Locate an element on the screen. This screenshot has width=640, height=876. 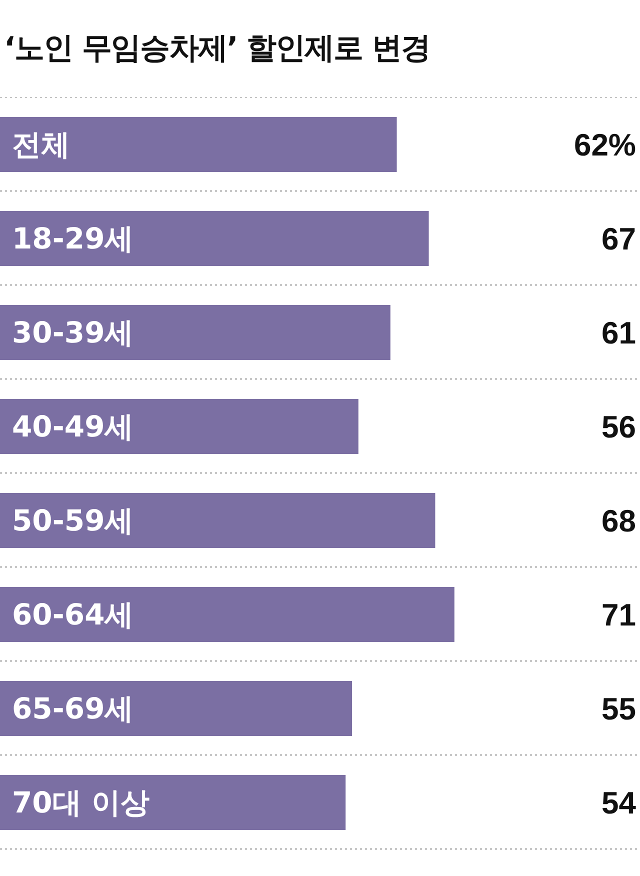
data-label: 56 is located at coordinates (619, 427).